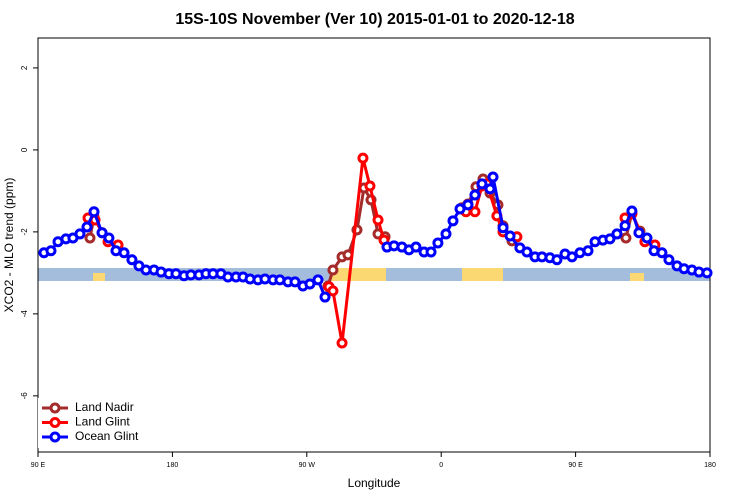 This screenshot has width=750, height=500. What do you see at coordinates (104, 407) in the screenshot?
I see `legend-label: Land Nadir` at bounding box center [104, 407].